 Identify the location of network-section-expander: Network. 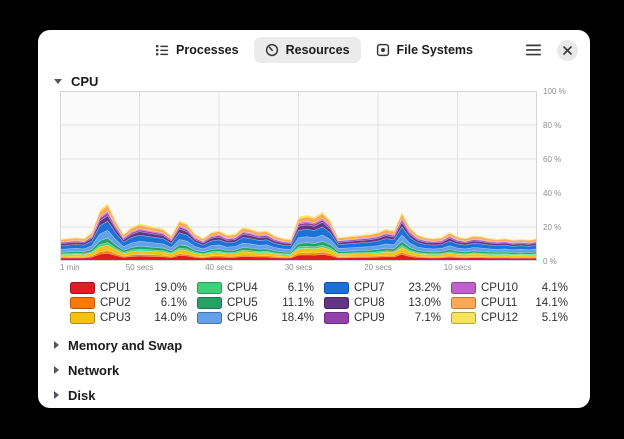
(314, 370).